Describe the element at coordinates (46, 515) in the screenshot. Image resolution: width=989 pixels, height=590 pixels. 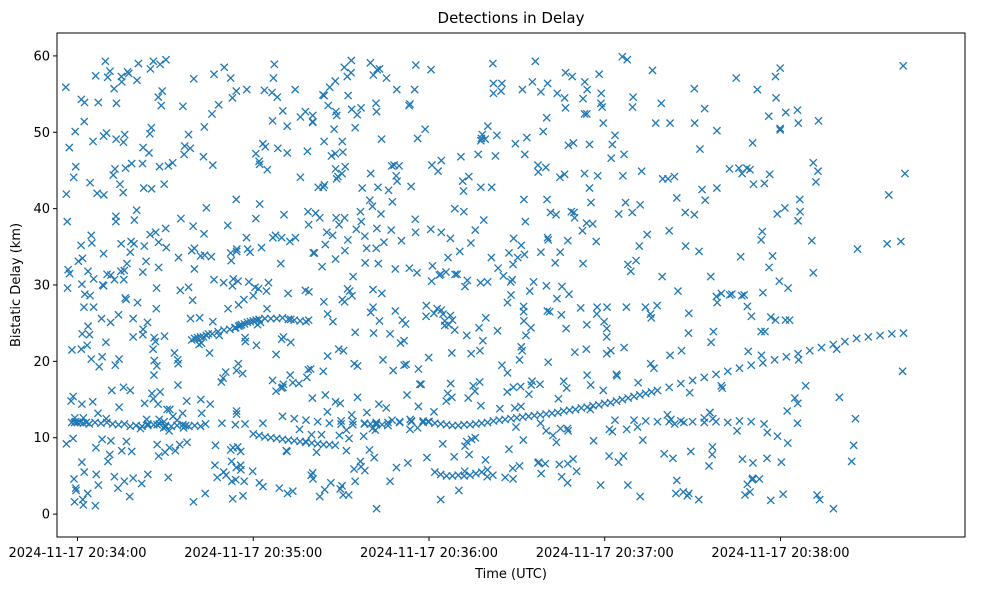
I see `y-tick-label: 0` at that location.